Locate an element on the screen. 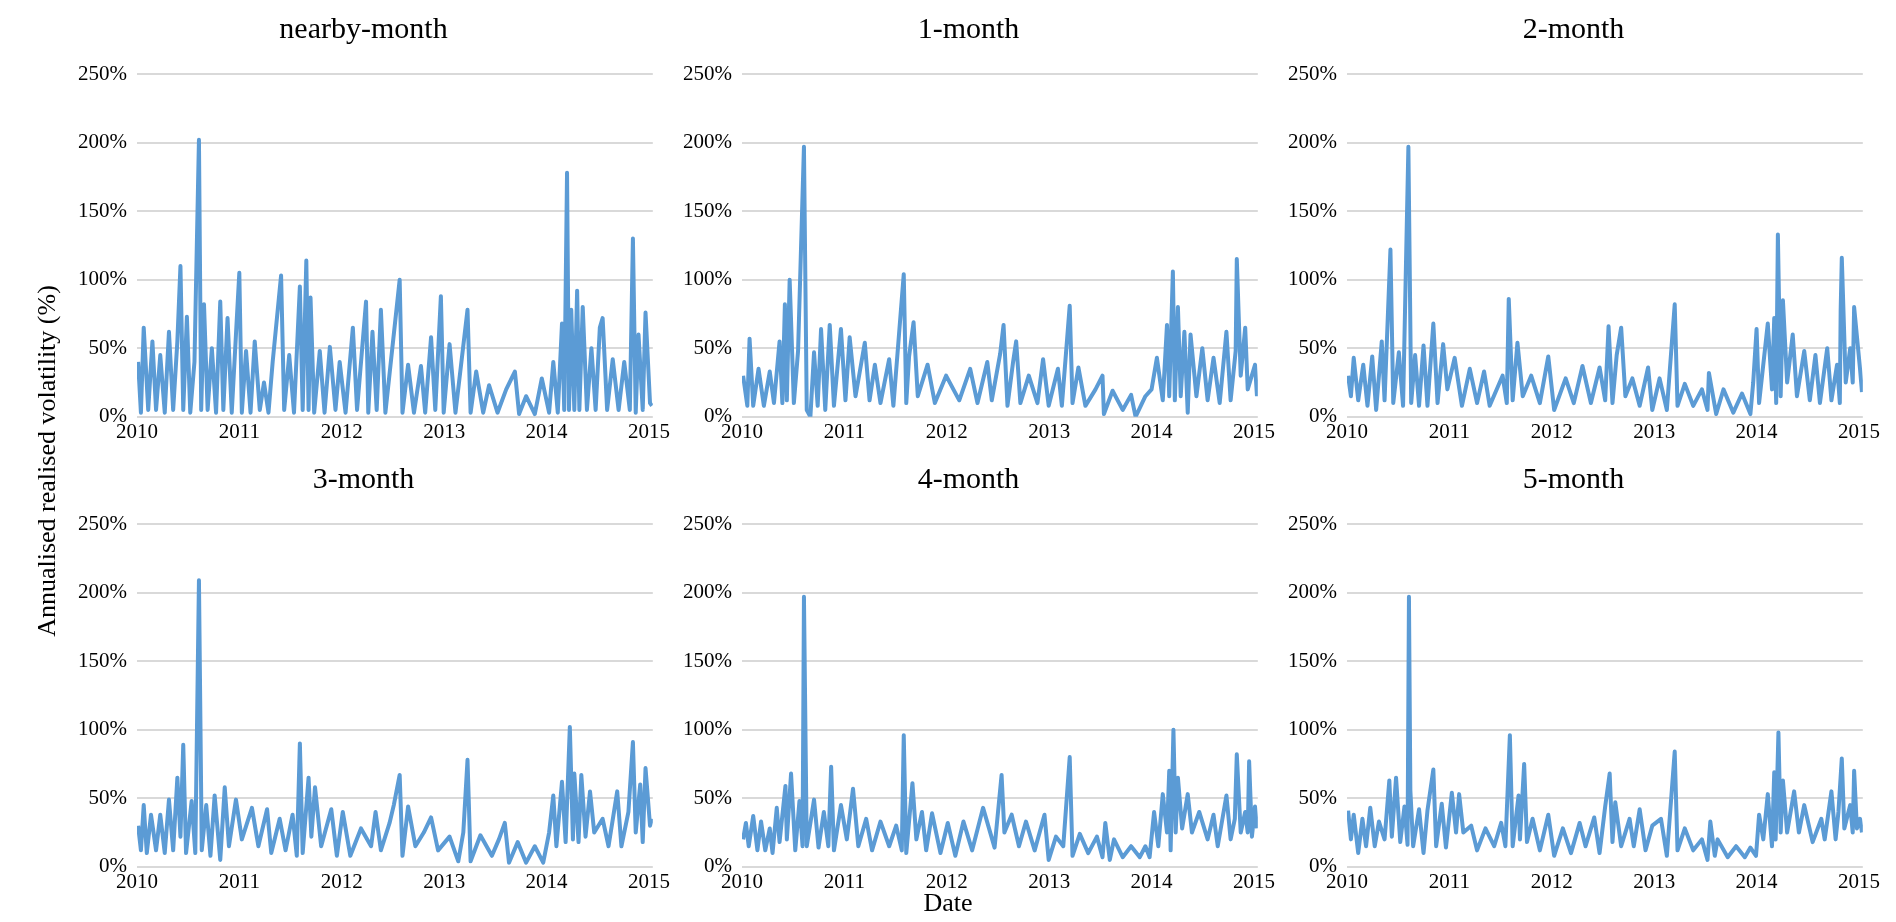 Image resolution: width=1896 pixels, height=922 pixels. chart-title: 3-month is located at coordinates (363, 477).